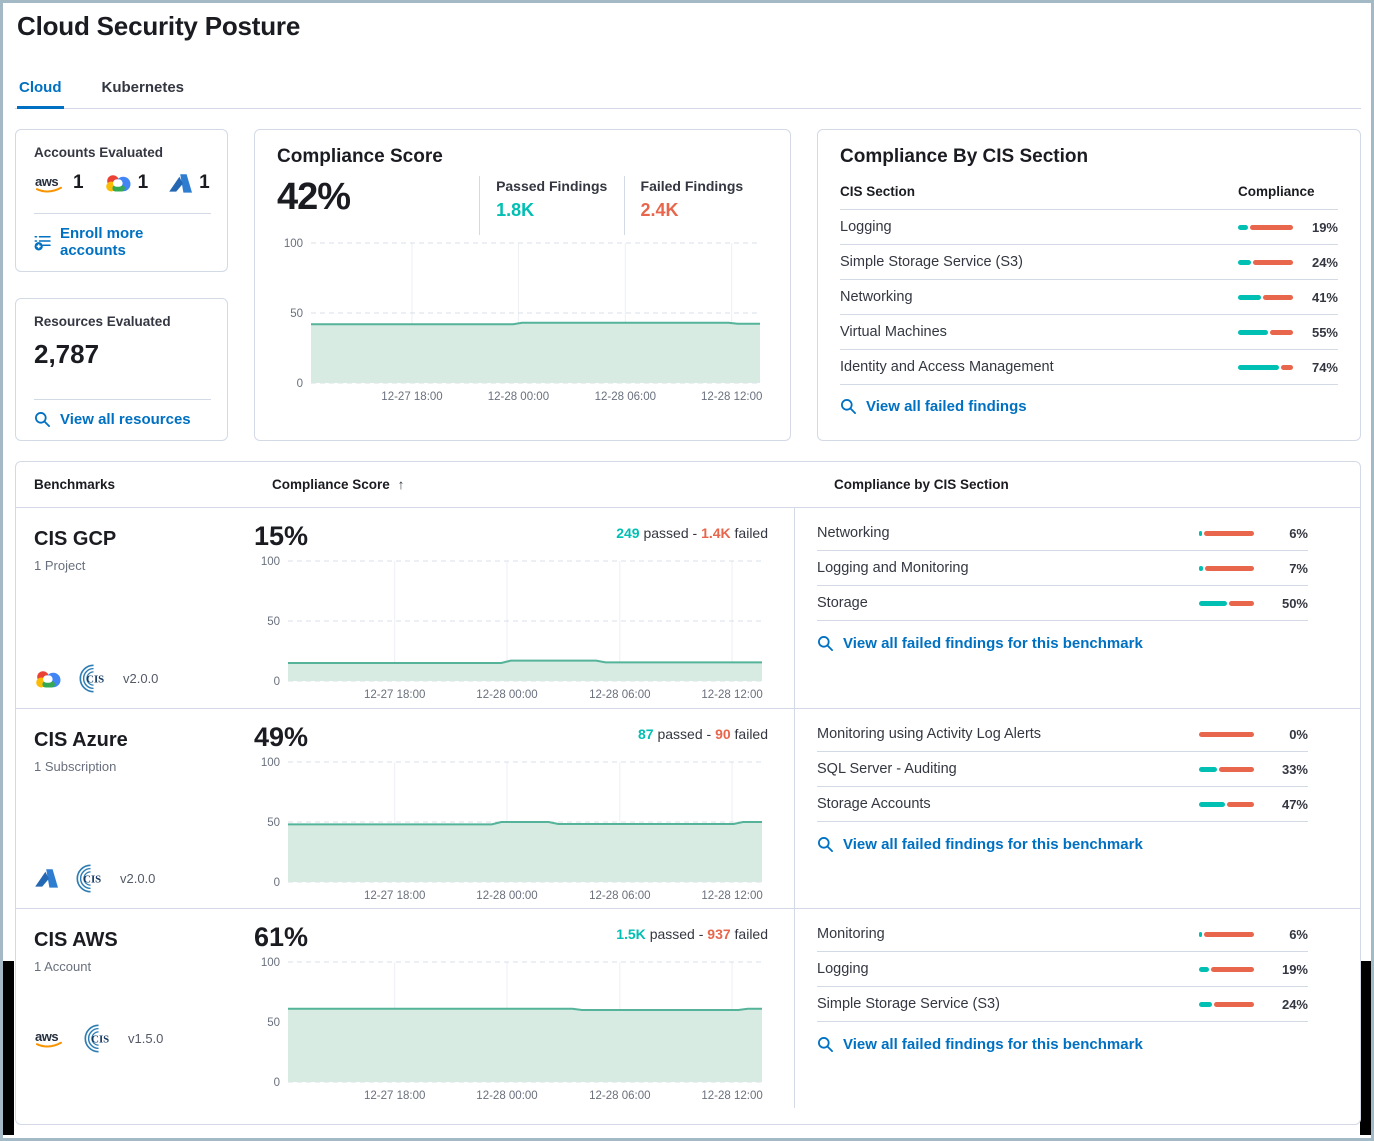 This screenshot has width=1374, height=1141. I want to click on benchmark-name: CIS GCP, so click(75, 539).